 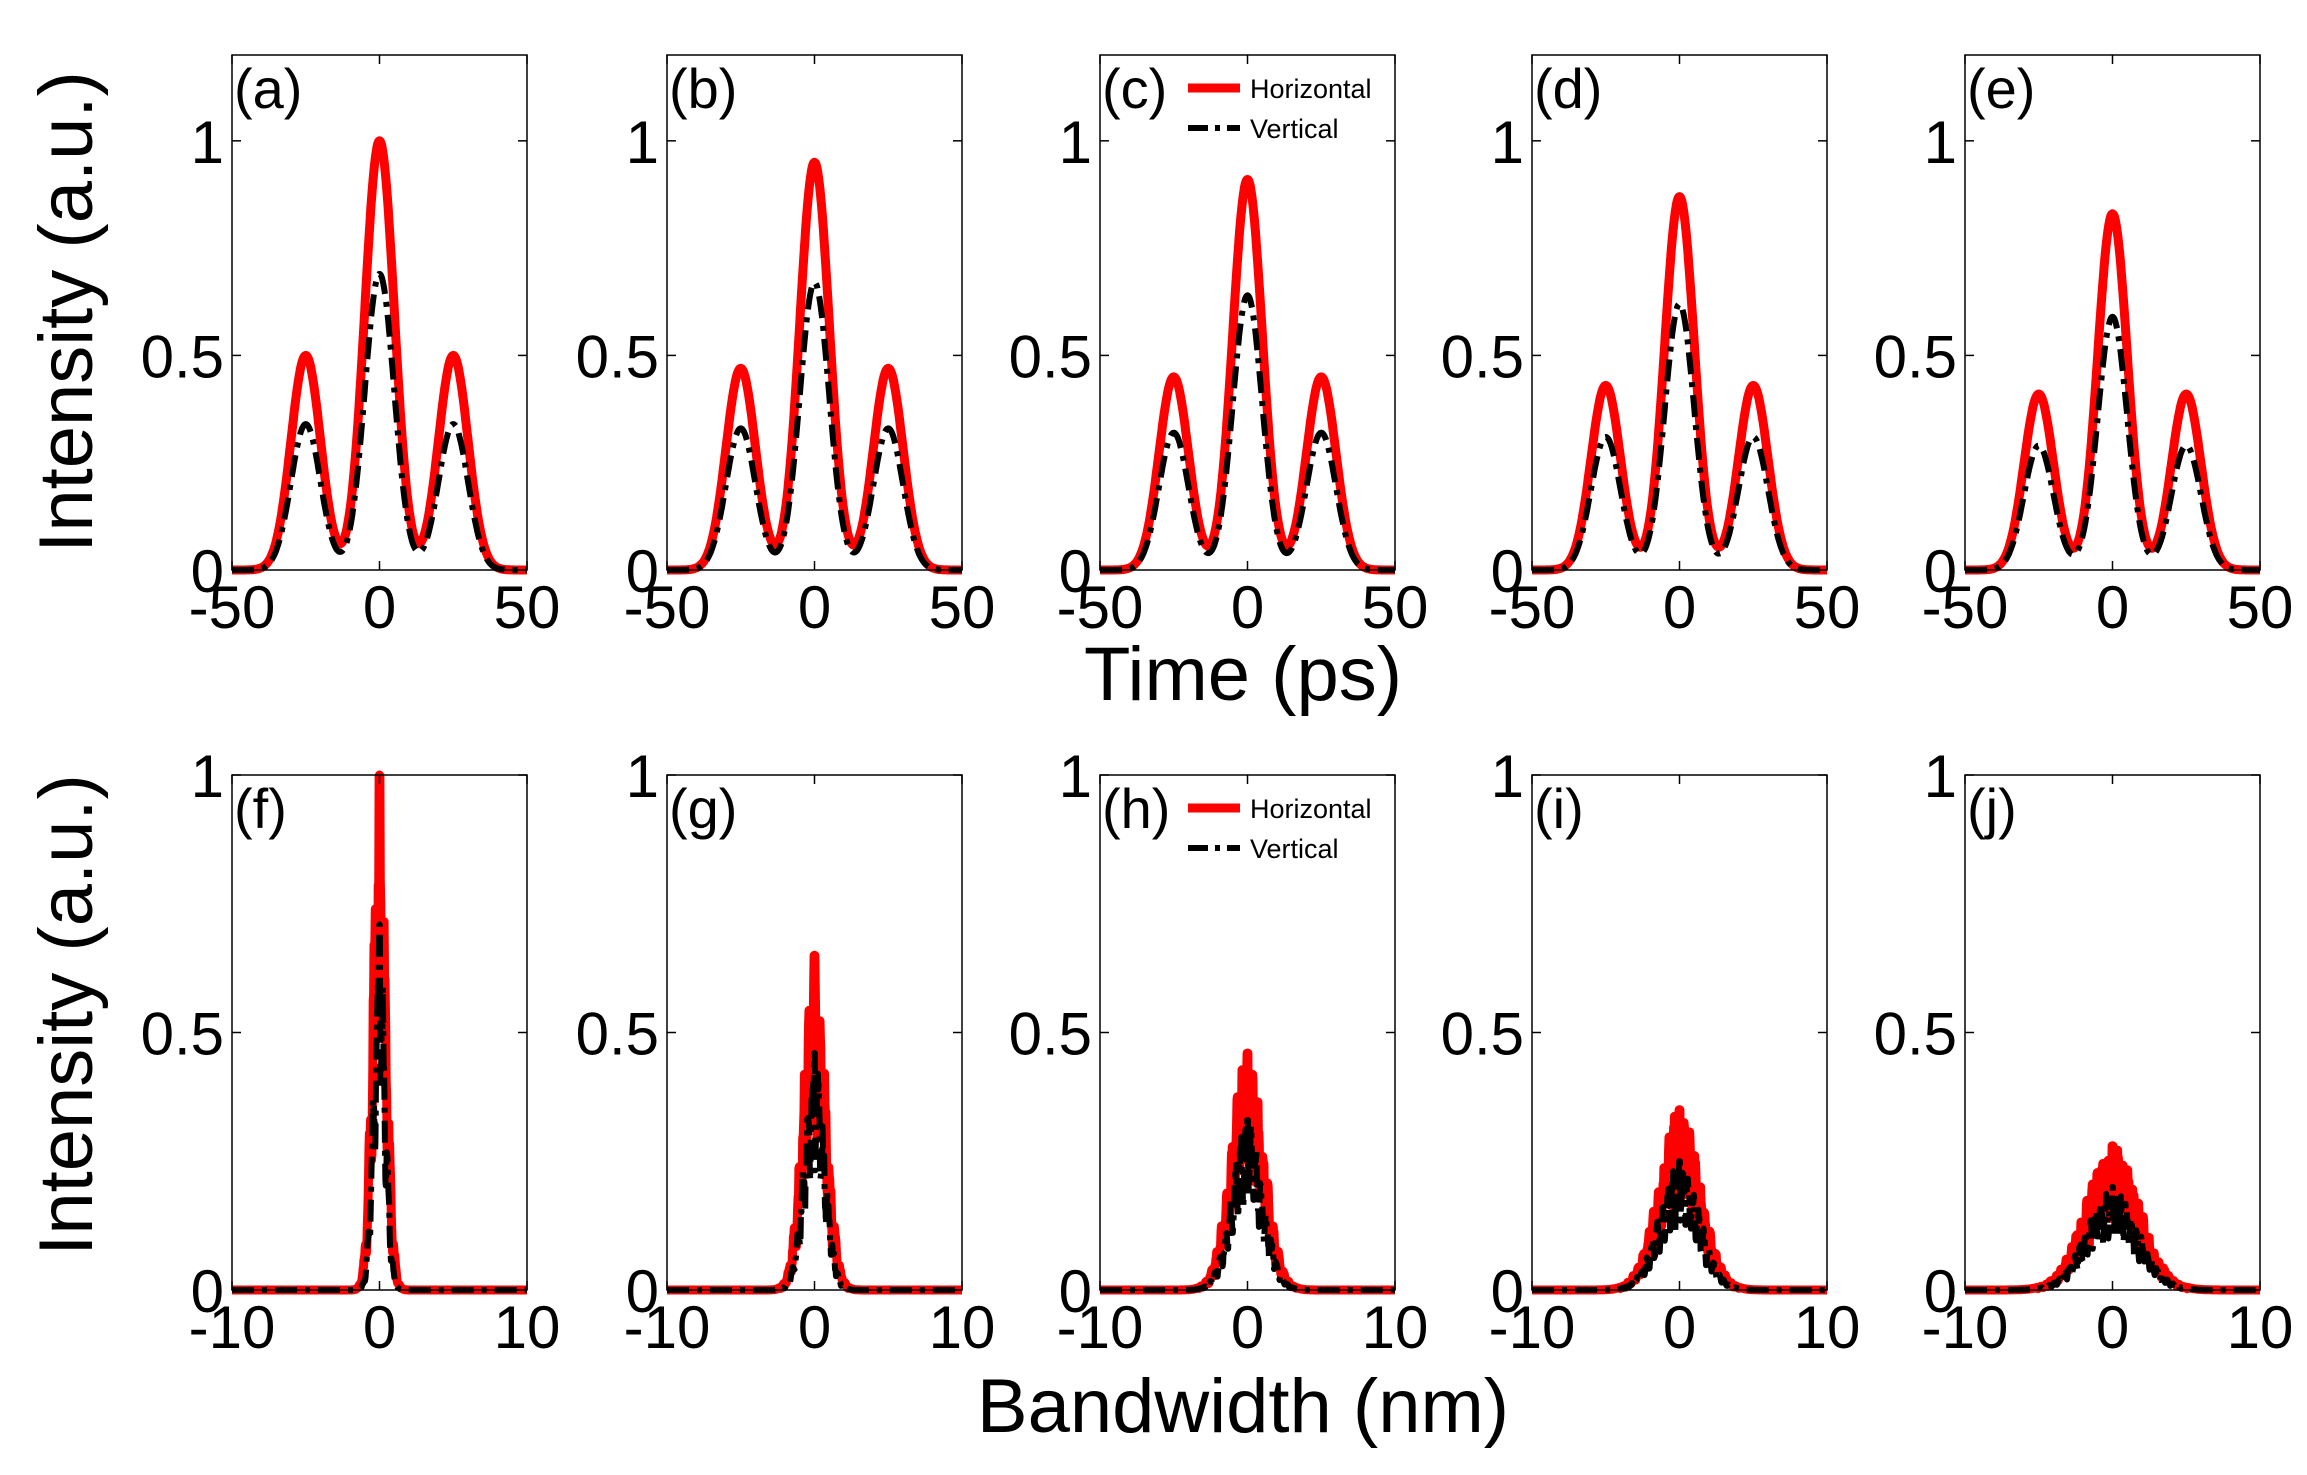 What do you see at coordinates (703, 88) in the screenshot?
I see `panel-label: (b)` at bounding box center [703, 88].